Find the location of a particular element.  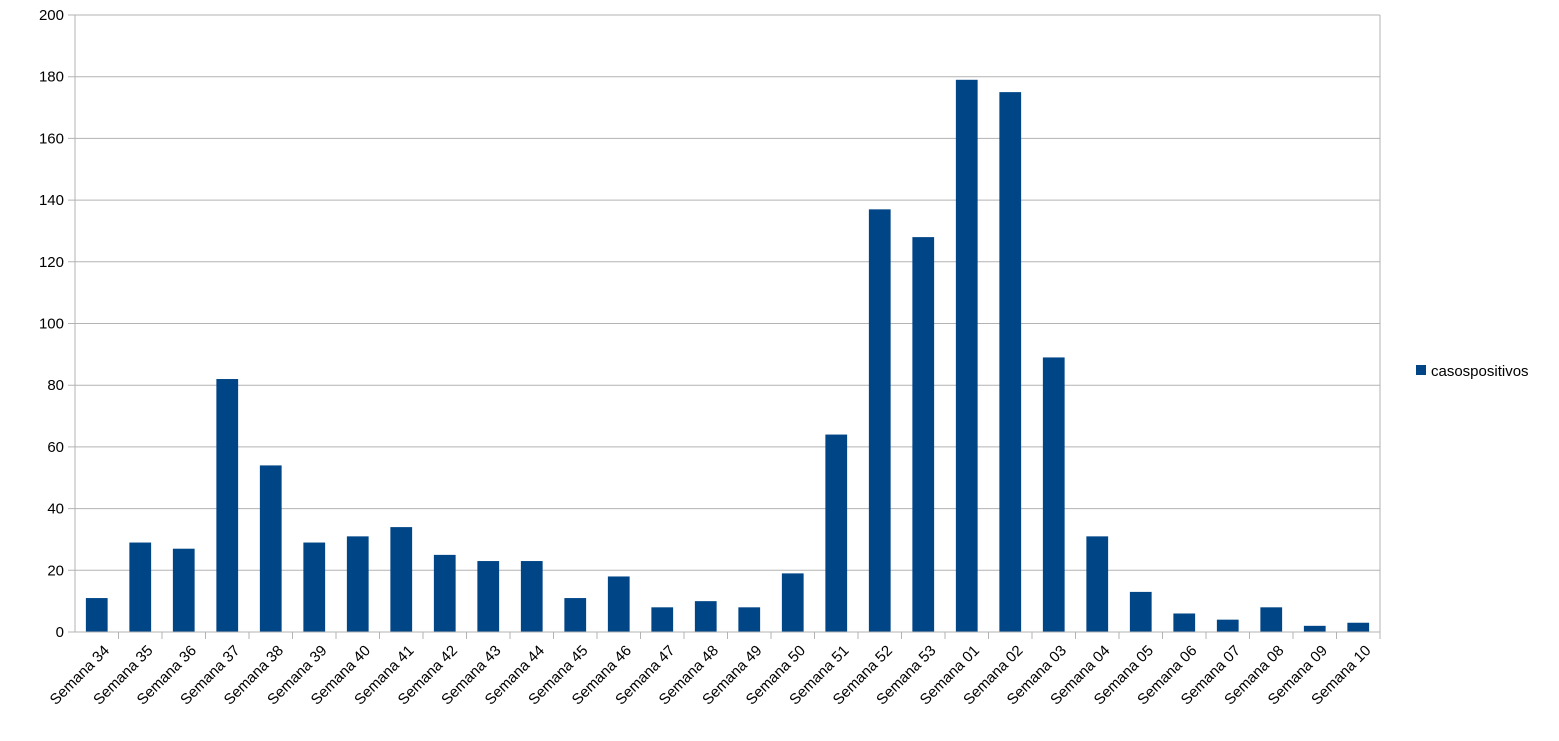

legend-label: casospositivos is located at coordinates (1480, 371).